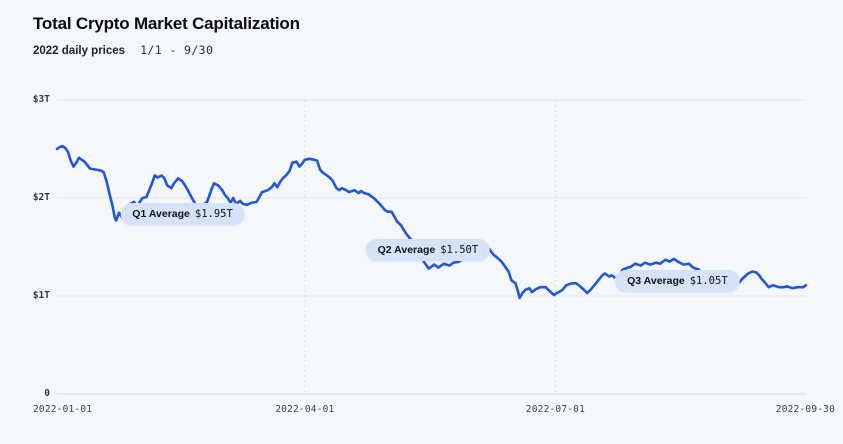 The height and width of the screenshot is (444, 843). What do you see at coordinates (459, 249) in the screenshot?
I see `badge-value: $1.50T` at bounding box center [459, 249].